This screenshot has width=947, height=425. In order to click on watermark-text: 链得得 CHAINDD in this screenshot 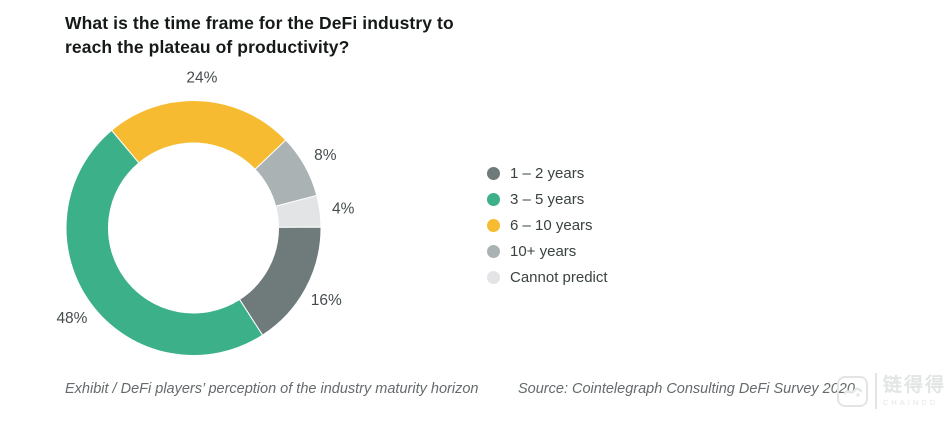, I will do `click(914, 390)`.